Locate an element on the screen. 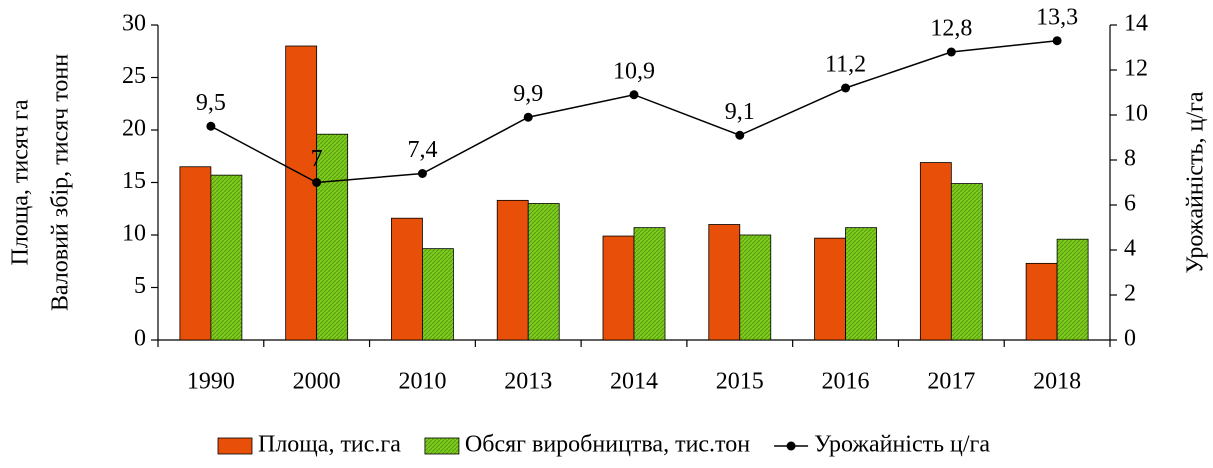 The image size is (1213, 468). y-tick-label: 0 is located at coordinates (140, 339).